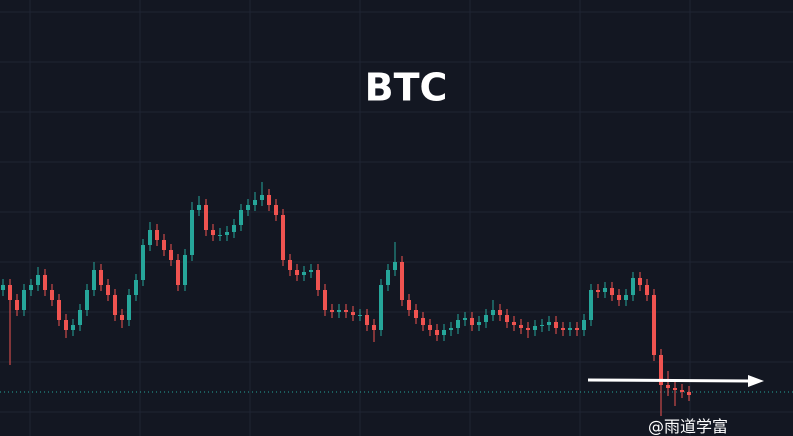  I want to click on arrow-annotation, so click(675, 381).